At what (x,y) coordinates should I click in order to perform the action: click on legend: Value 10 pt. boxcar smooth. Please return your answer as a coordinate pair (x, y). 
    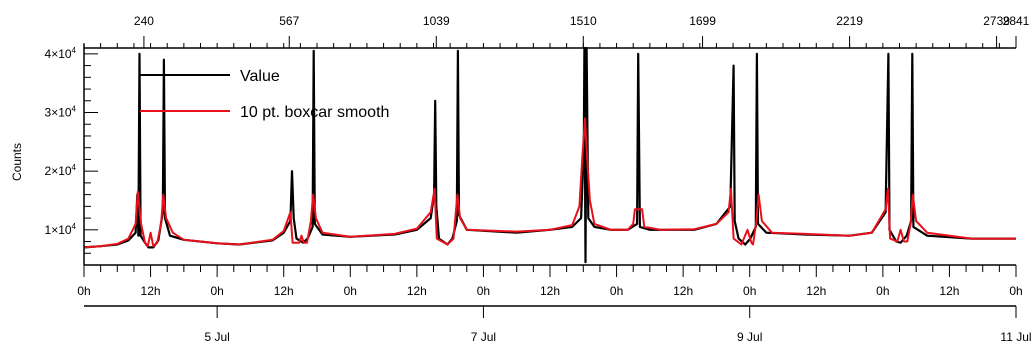
    Looking at the image, I should click on (264, 94).